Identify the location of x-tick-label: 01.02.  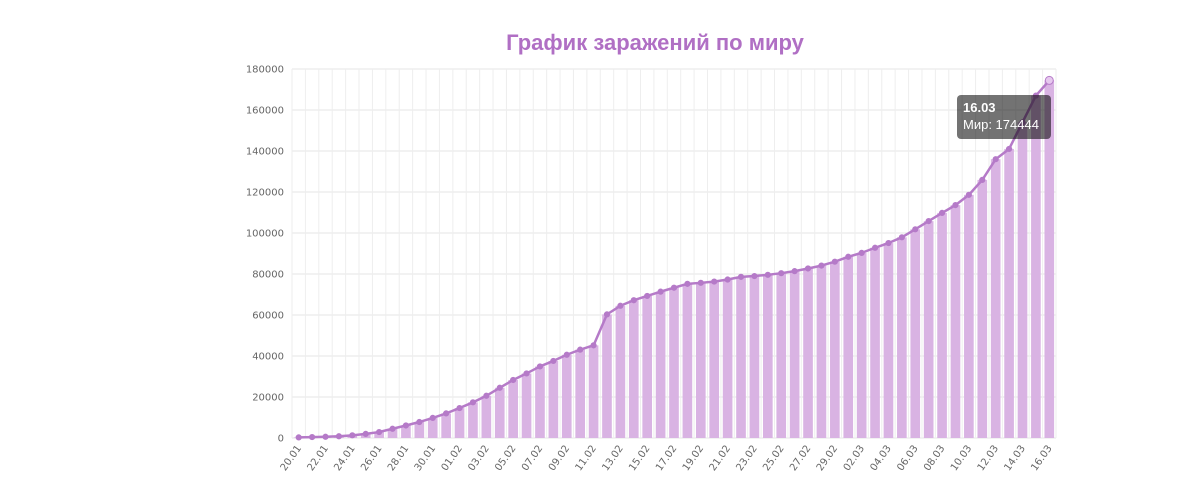
(452, 458).